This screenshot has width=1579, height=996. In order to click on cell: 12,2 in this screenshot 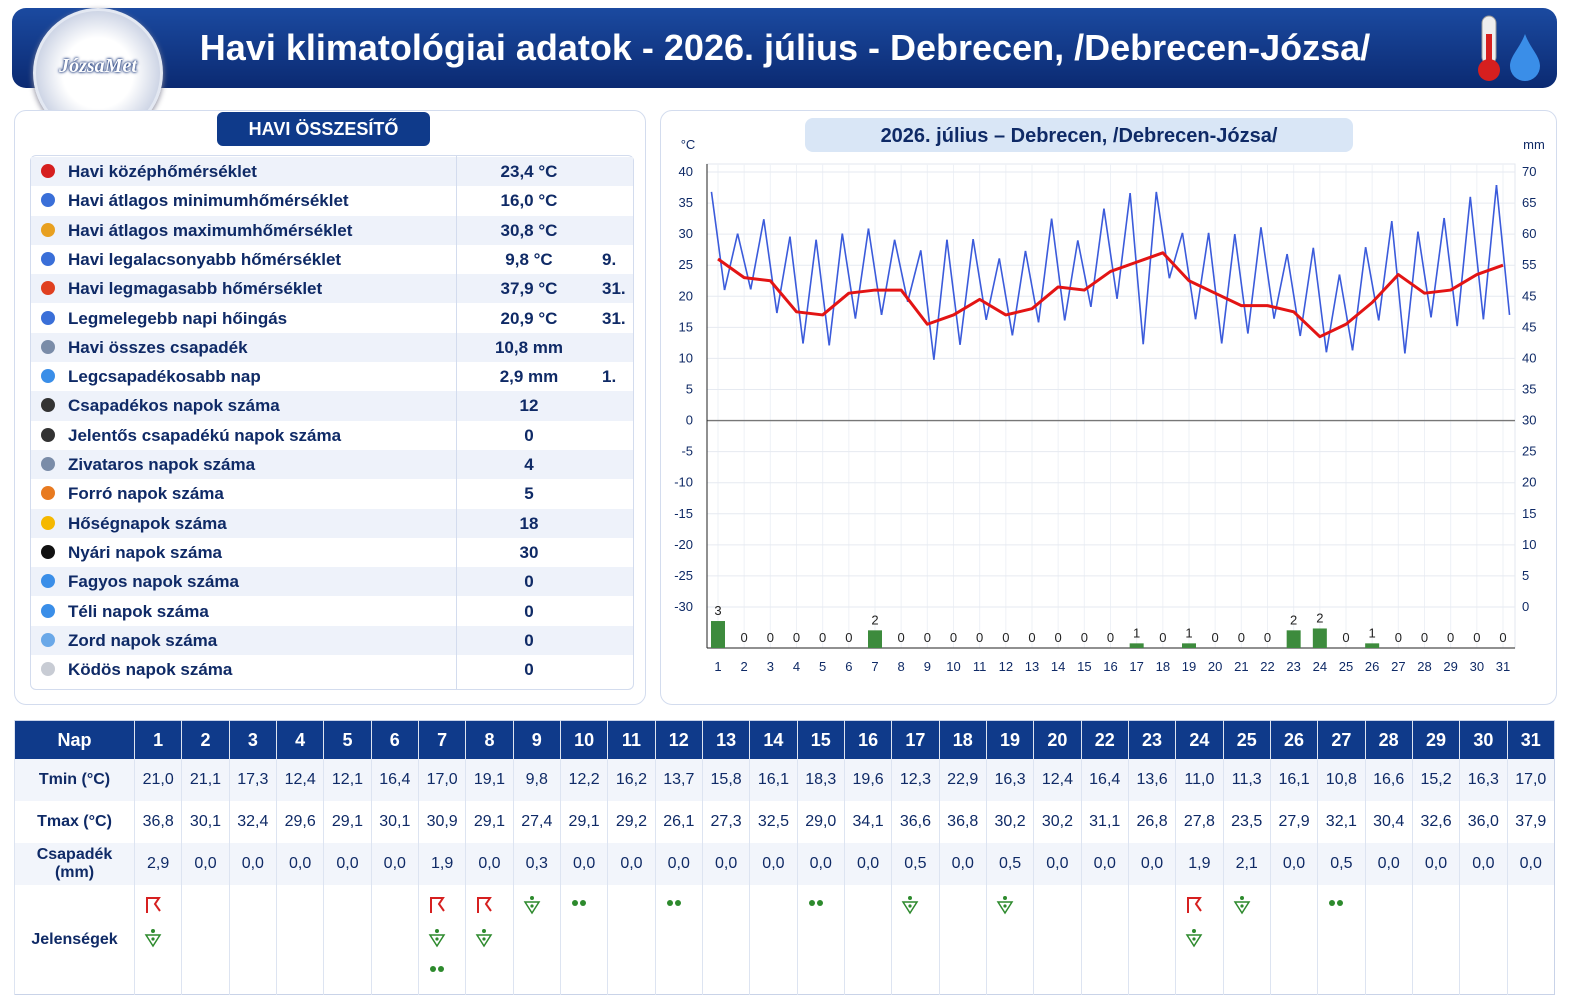, I will do `click(583, 780)`.